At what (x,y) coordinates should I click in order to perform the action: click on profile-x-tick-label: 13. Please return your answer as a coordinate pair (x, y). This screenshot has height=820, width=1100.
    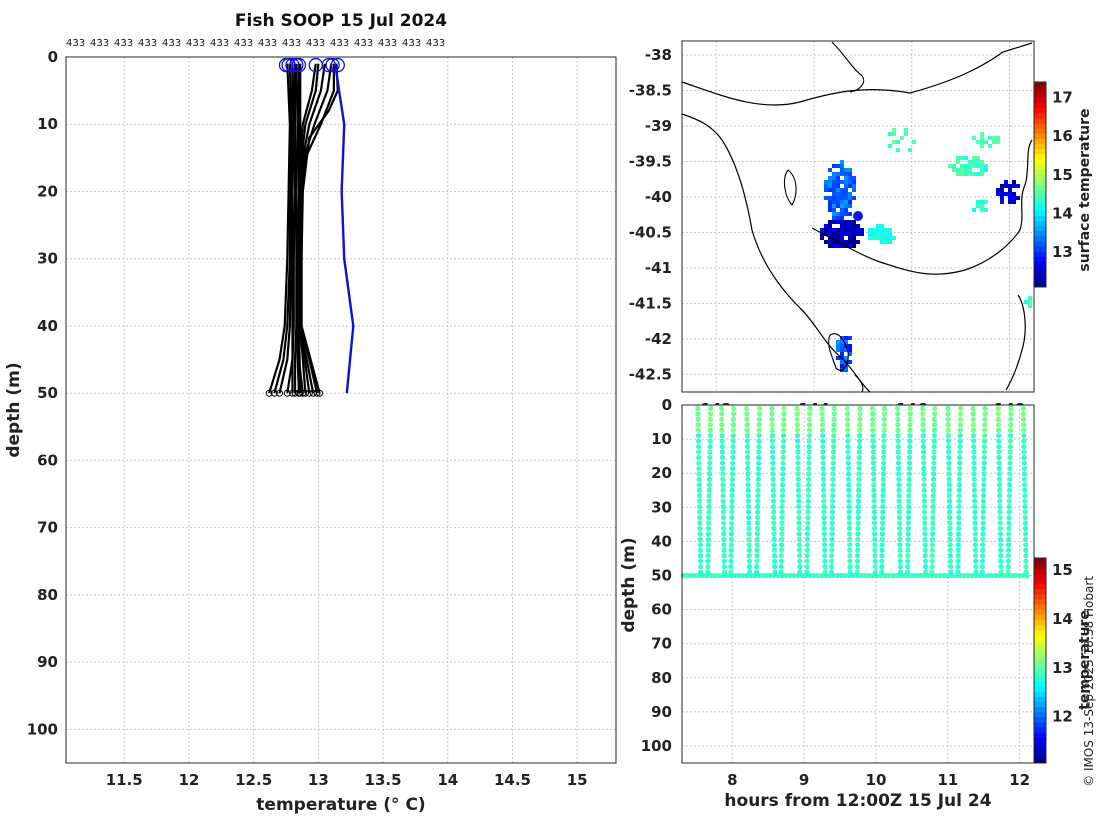
    Looking at the image, I should click on (318, 780).